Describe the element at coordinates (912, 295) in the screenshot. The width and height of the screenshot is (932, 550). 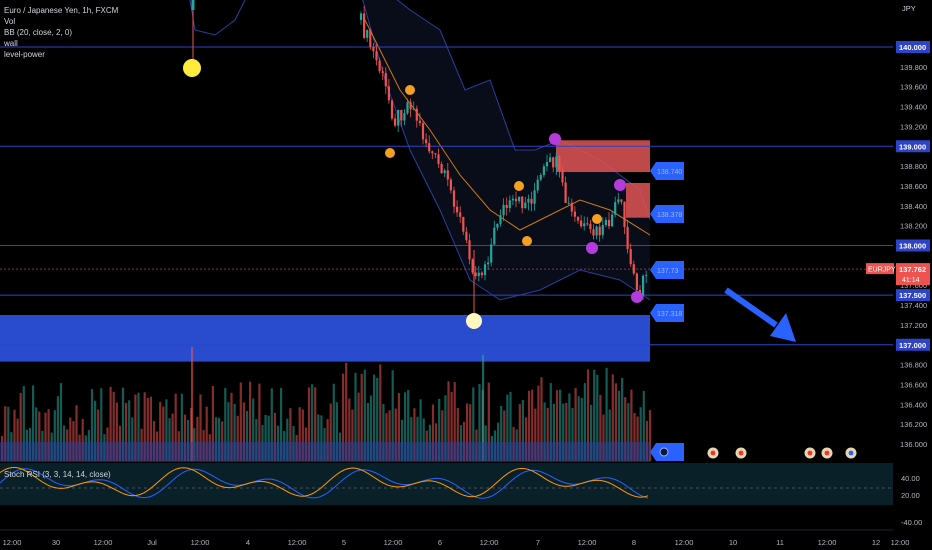
I see `level-label: 137.500` at that location.